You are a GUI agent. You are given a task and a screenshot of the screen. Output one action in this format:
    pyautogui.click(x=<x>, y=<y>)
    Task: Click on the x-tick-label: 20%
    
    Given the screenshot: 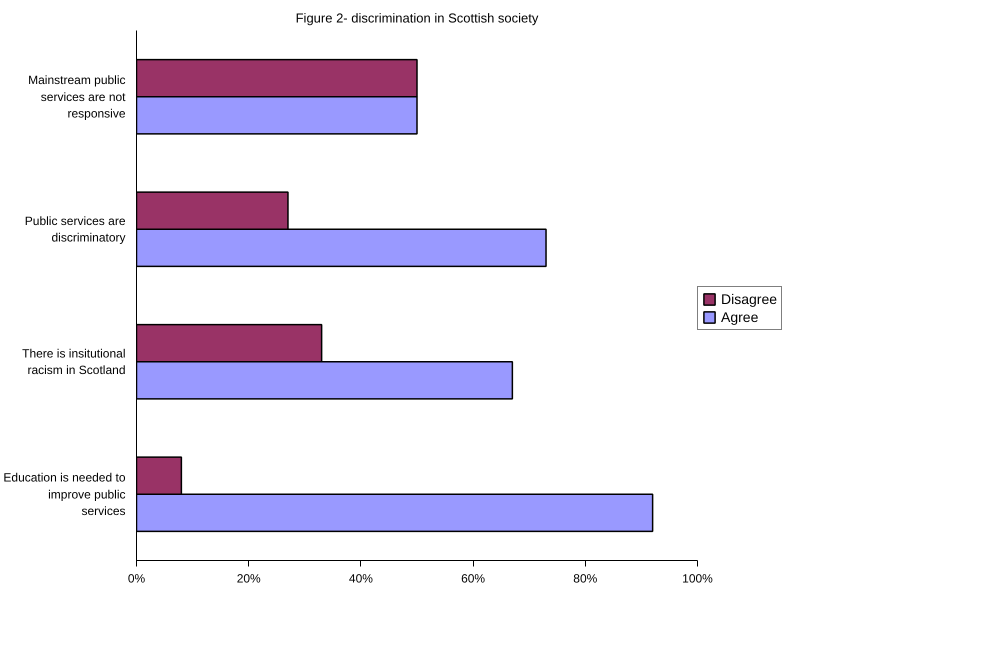 What is the action you would take?
    pyautogui.click(x=249, y=579)
    